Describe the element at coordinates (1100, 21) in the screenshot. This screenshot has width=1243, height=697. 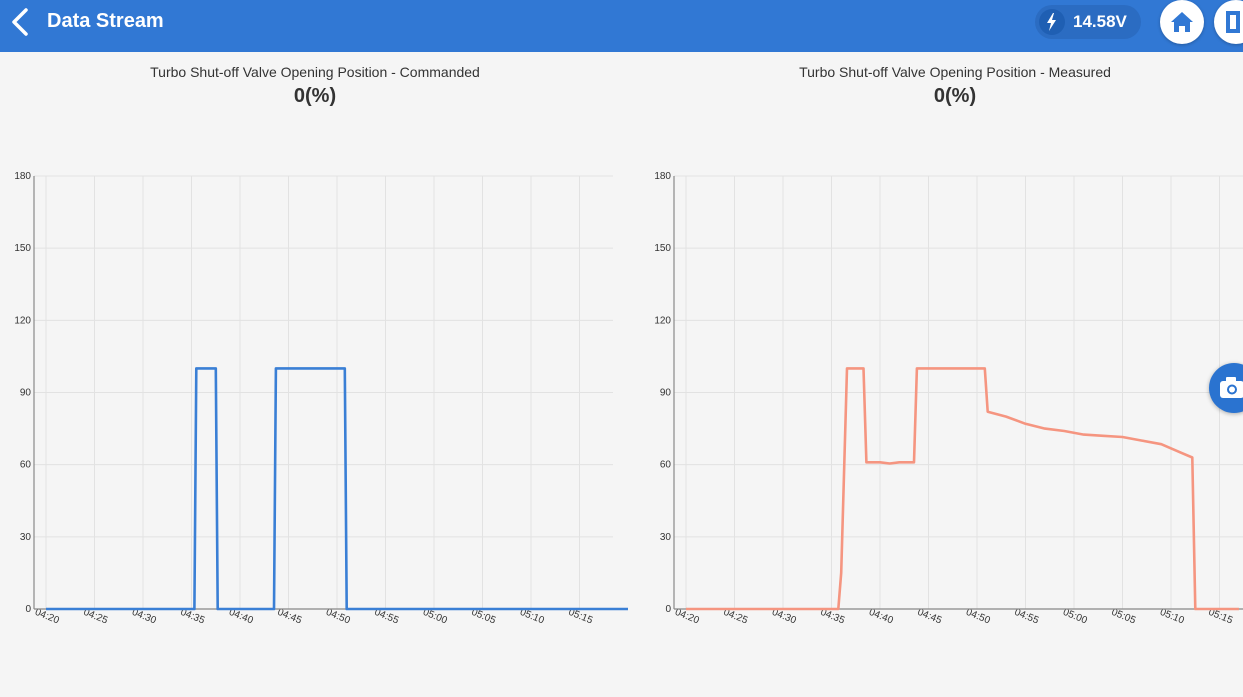
I see `voltage-value: 14.58V` at that location.